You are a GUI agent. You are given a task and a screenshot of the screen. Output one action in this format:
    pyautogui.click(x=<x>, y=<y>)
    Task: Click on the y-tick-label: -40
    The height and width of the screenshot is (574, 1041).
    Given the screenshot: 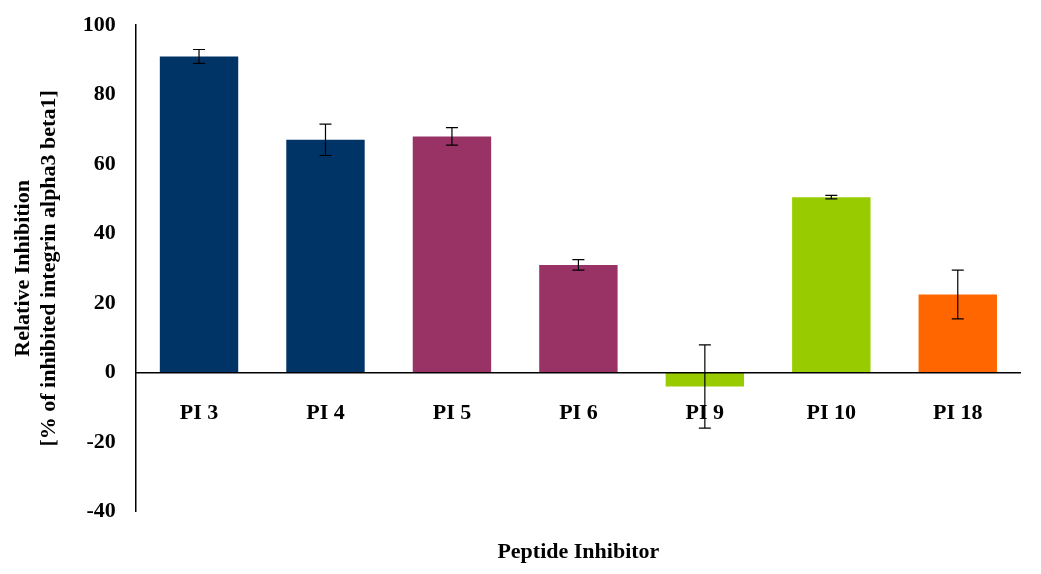 What is the action you would take?
    pyautogui.click(x=101, y=510)
    